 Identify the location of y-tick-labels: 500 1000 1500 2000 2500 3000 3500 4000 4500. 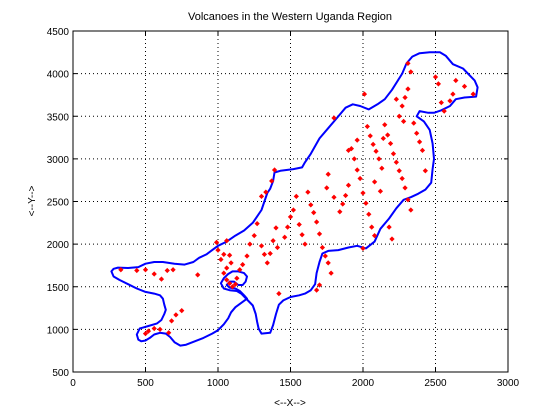
(58, 203).